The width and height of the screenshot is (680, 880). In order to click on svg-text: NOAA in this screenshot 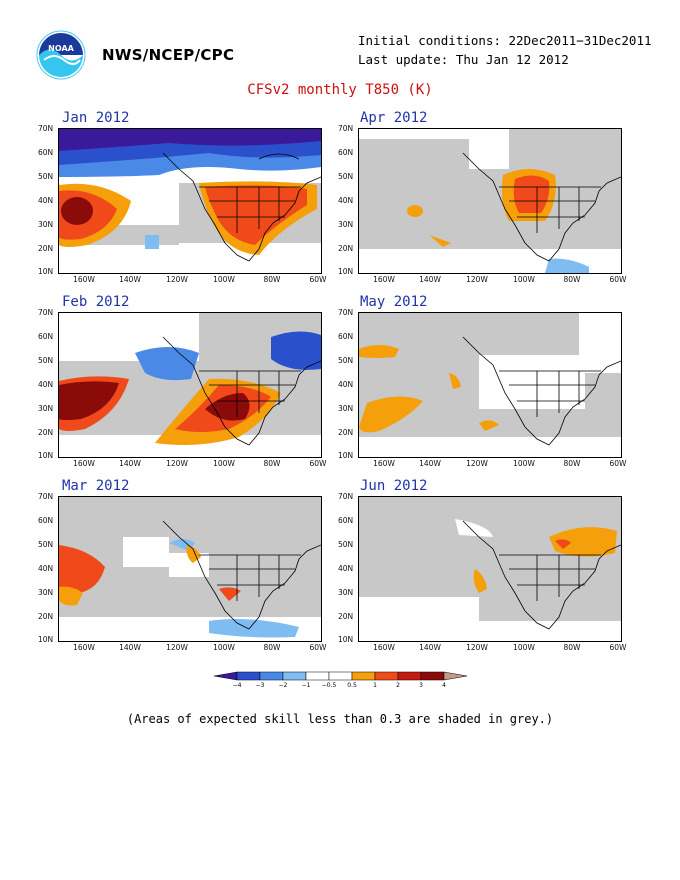, I will do `click(61, 48)`.